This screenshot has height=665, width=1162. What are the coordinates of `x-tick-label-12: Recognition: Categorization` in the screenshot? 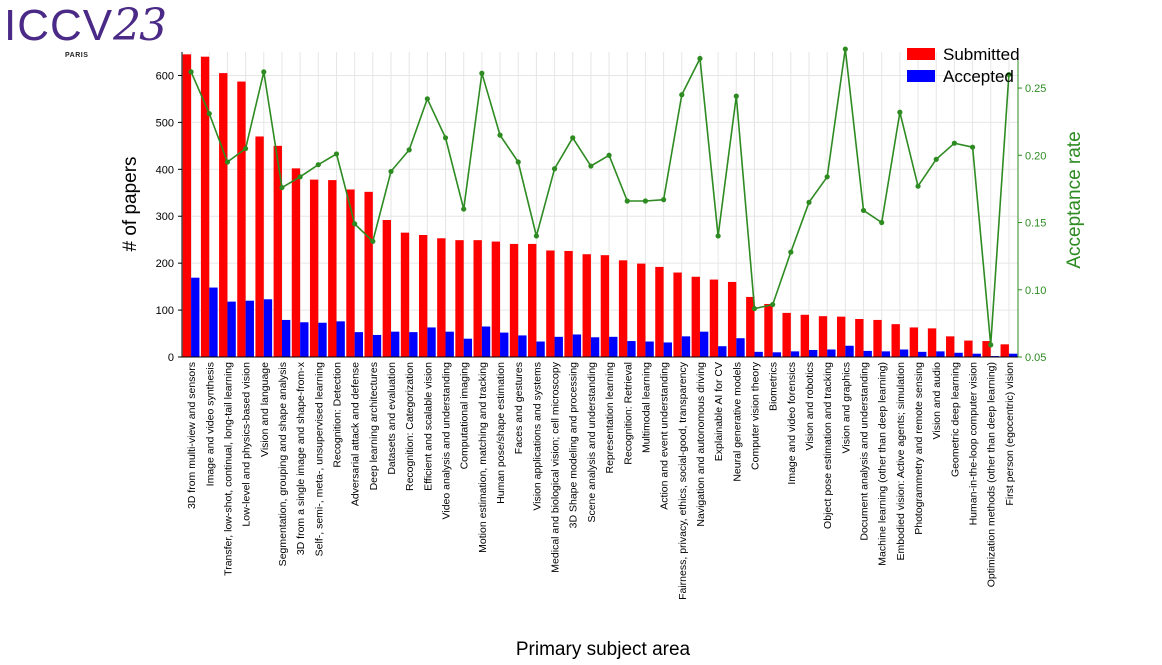 It's located at (410, 426).